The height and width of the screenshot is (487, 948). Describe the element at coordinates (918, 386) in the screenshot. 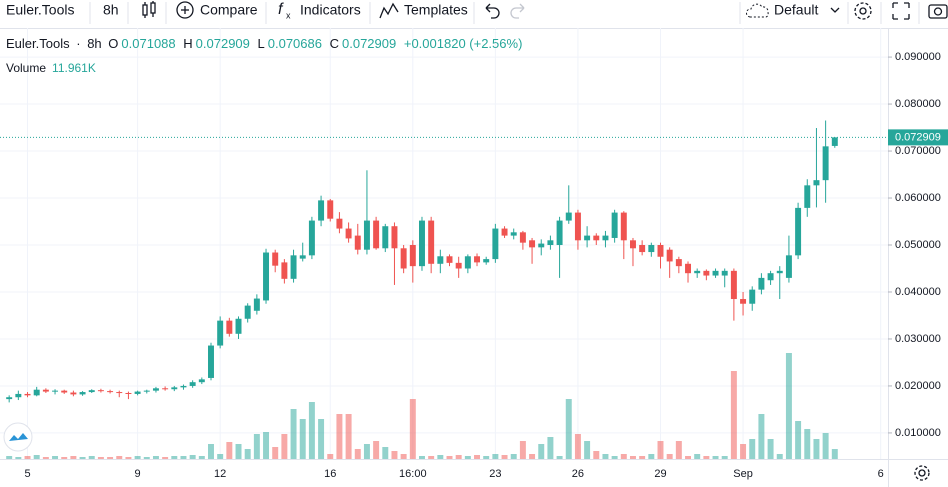

I see `y-tick-label: 0.020000` at that location.